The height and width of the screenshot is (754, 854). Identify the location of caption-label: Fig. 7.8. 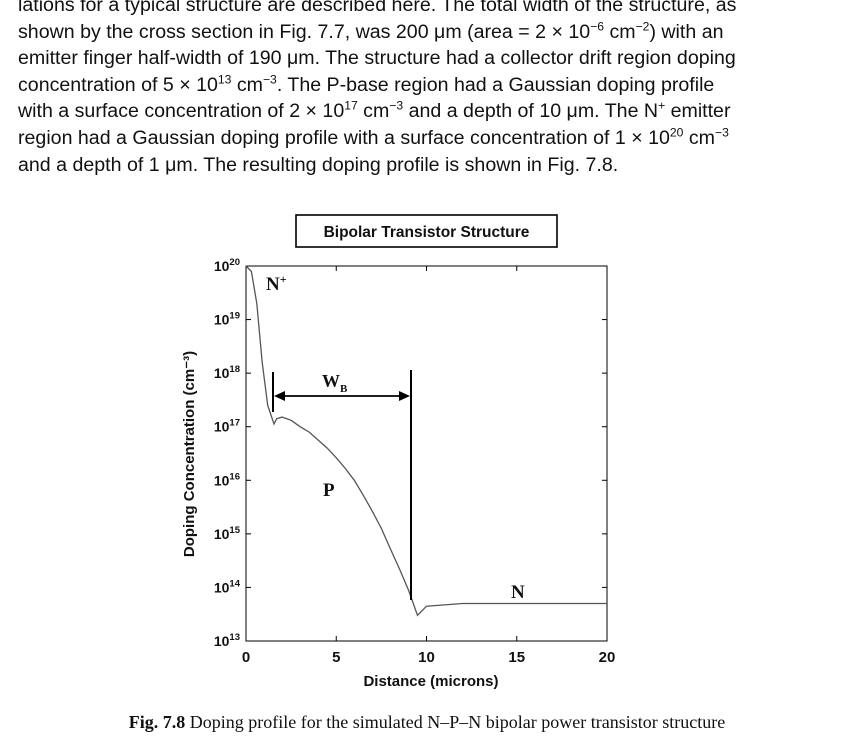
(157, 722).